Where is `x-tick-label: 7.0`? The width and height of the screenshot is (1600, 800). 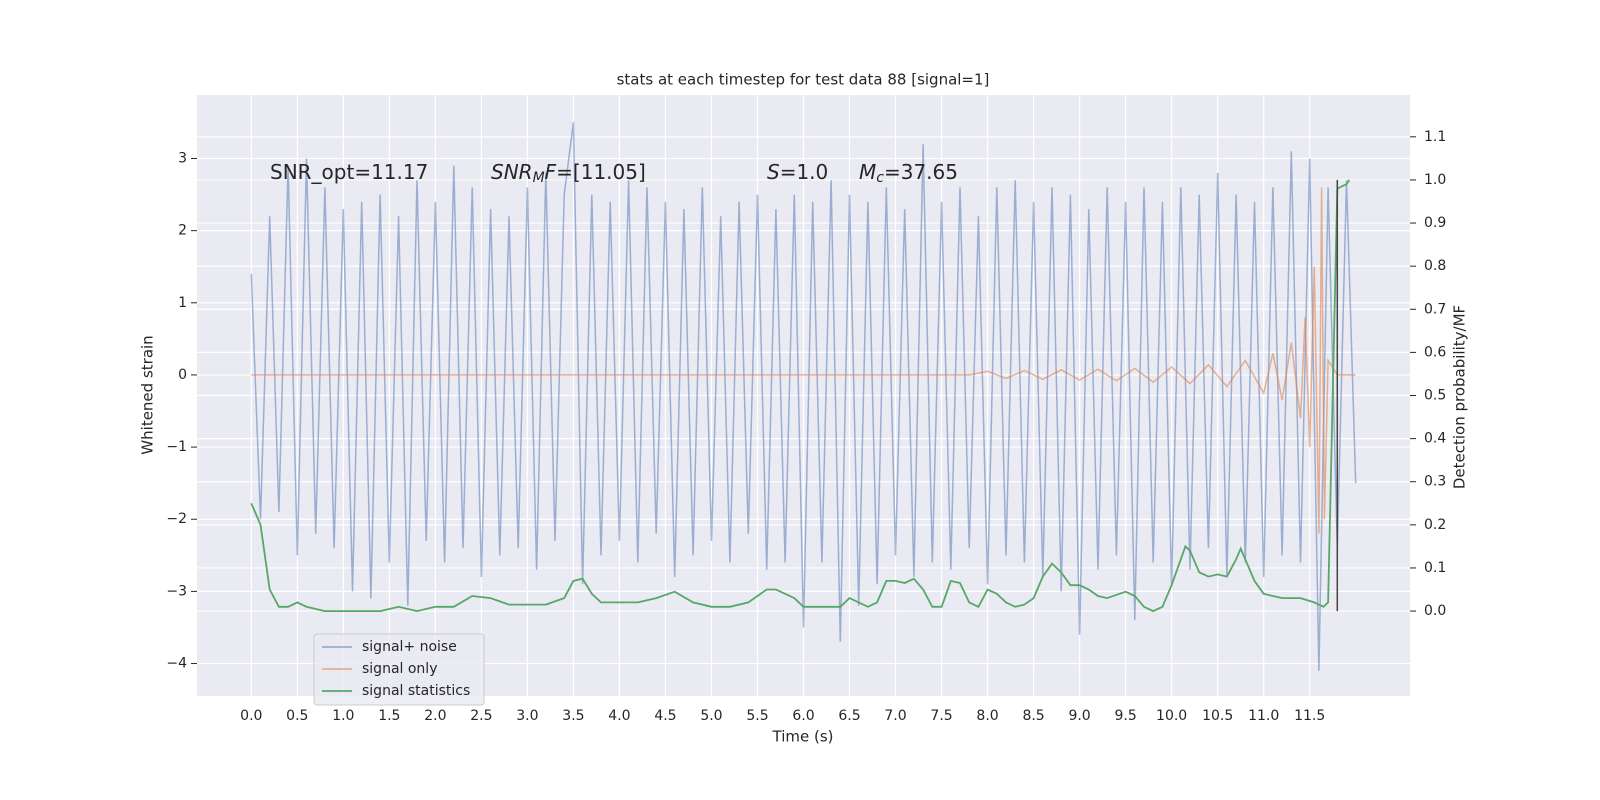 x-tick-label: 7.0 is located at coordinates (895, 716).